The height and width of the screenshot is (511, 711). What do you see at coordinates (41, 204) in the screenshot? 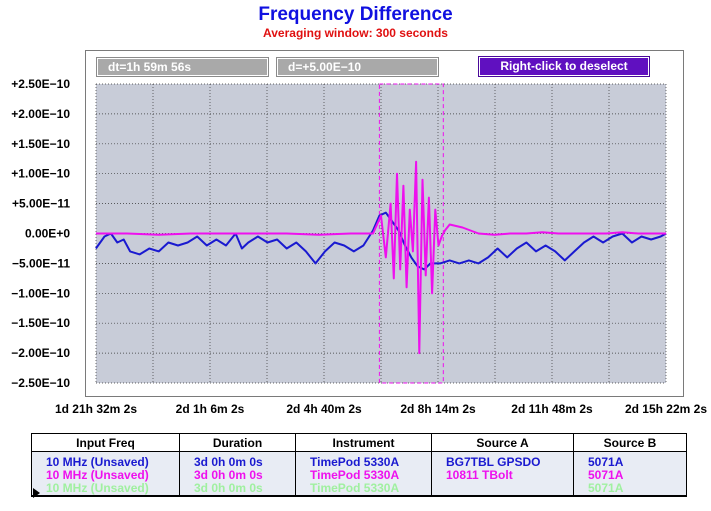
I see `y-tick-label: +5.00E−11` at bounding box center [41, 204].